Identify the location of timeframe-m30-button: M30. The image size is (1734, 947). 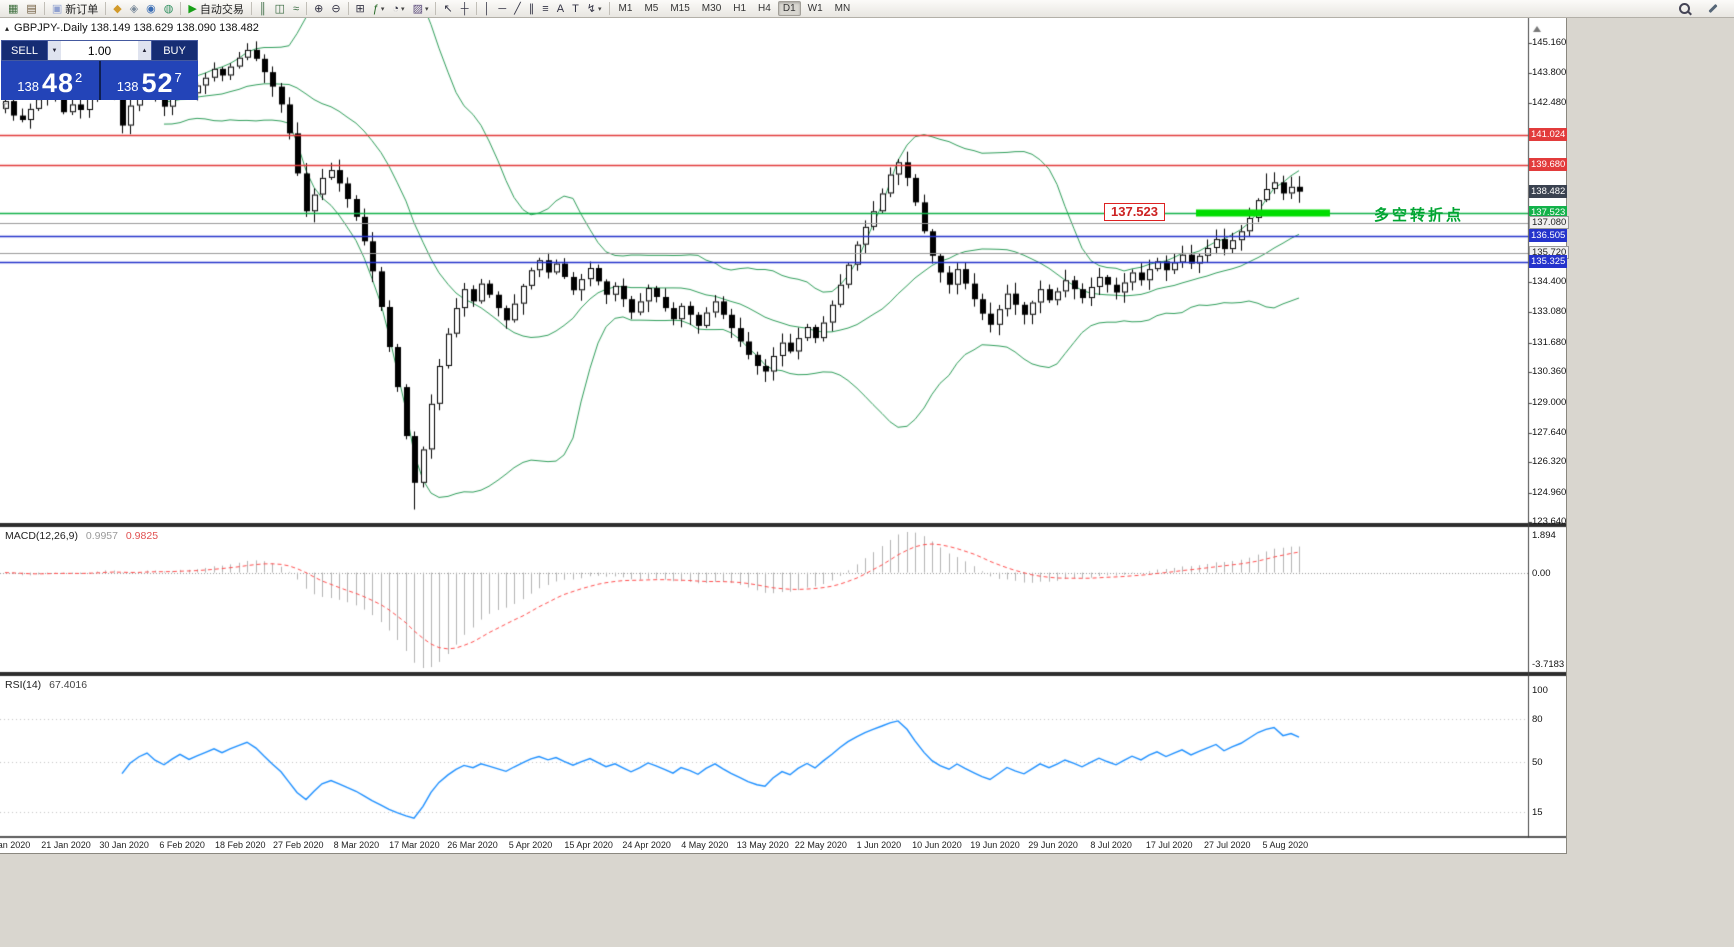
(711, 8).